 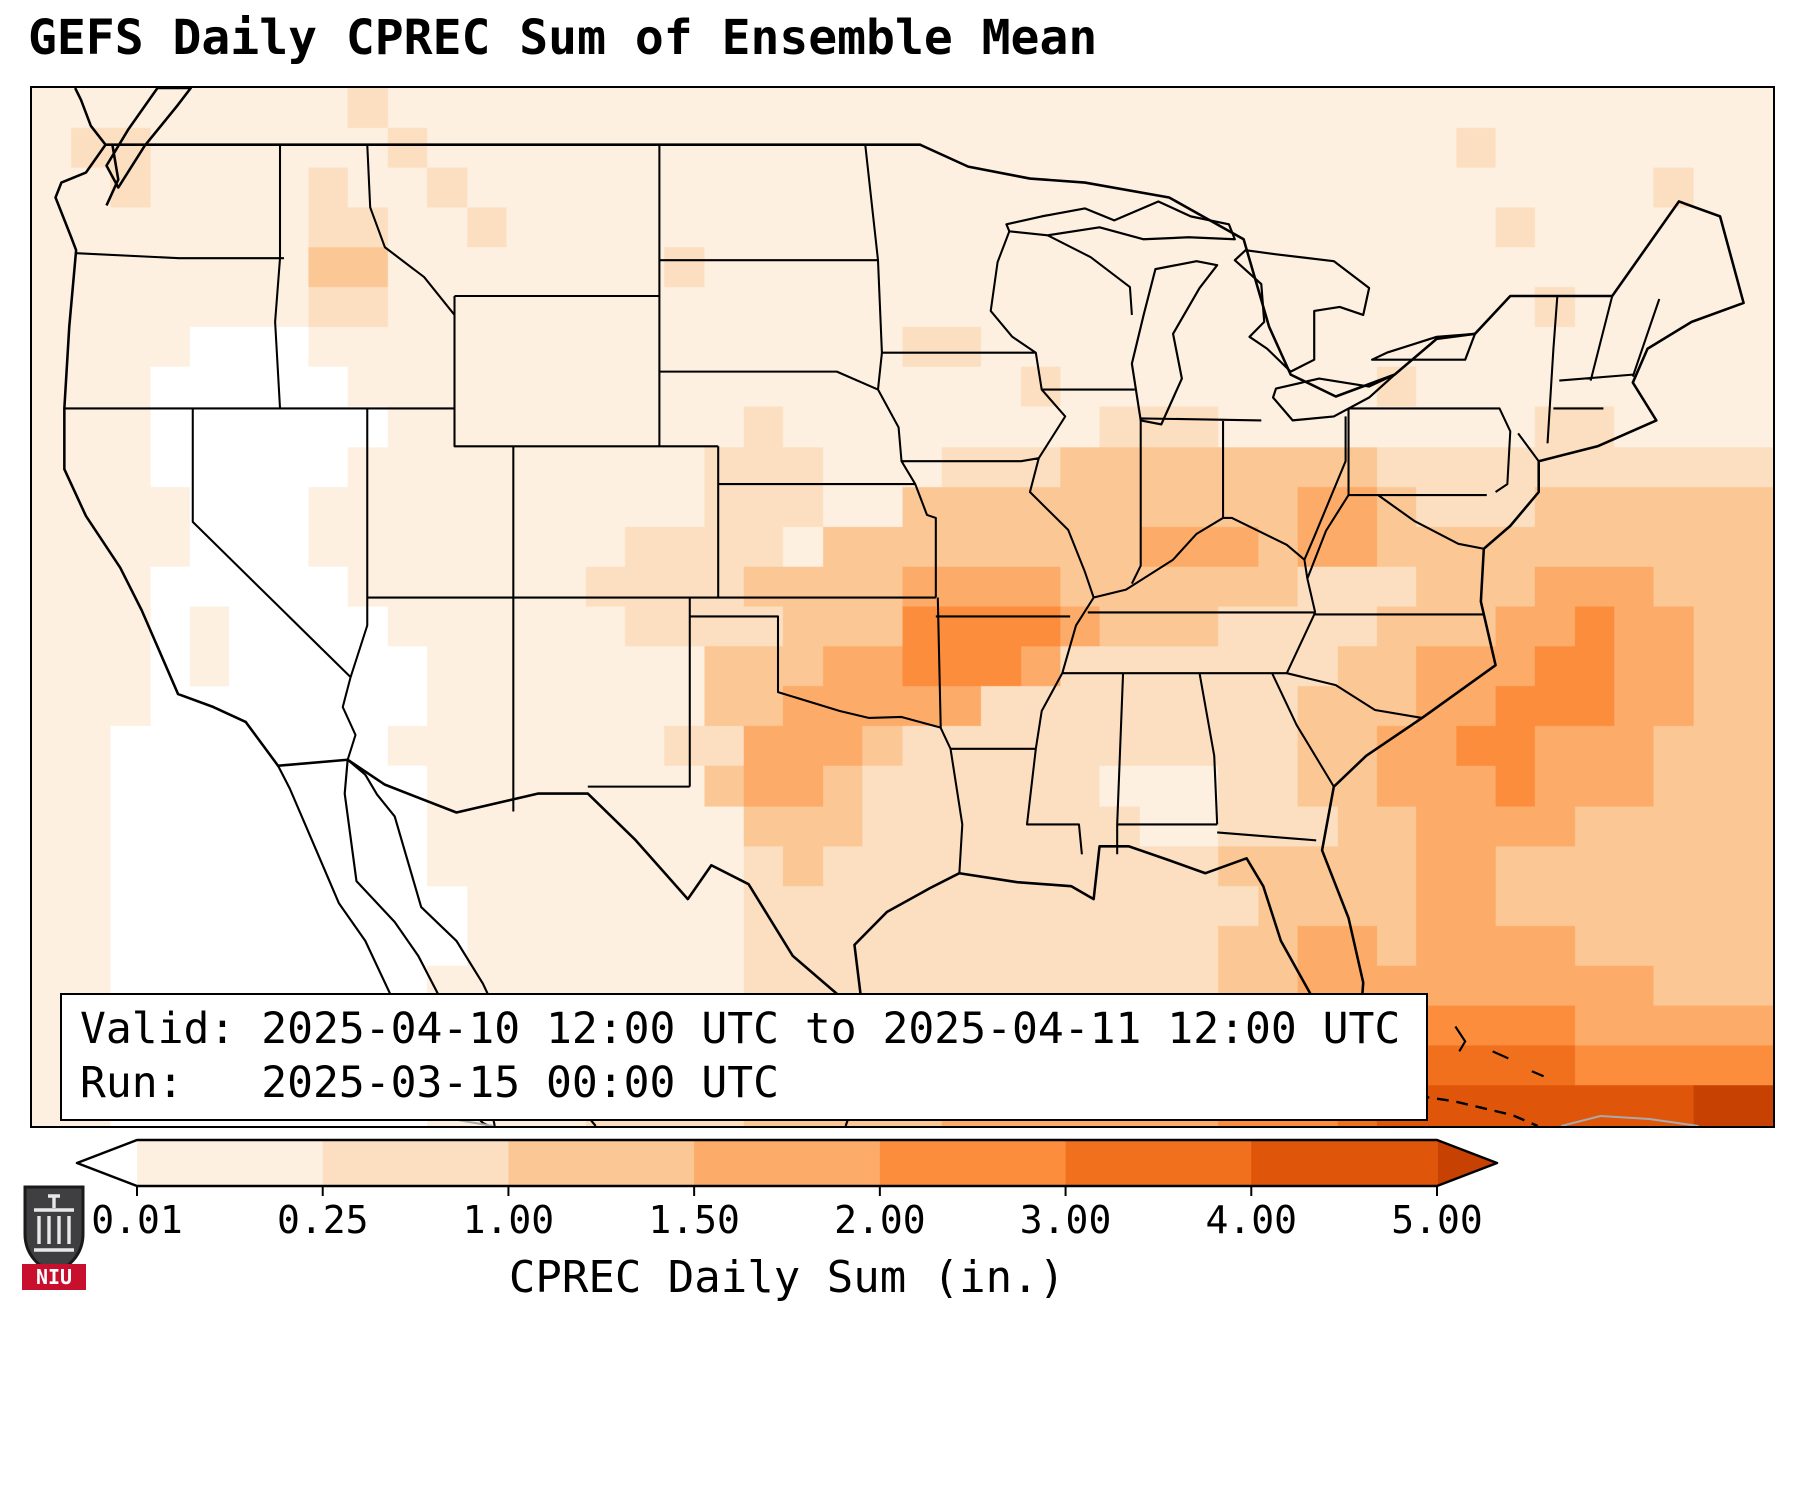 I want to click on mexico-coastline, so click(x=571, y=942).